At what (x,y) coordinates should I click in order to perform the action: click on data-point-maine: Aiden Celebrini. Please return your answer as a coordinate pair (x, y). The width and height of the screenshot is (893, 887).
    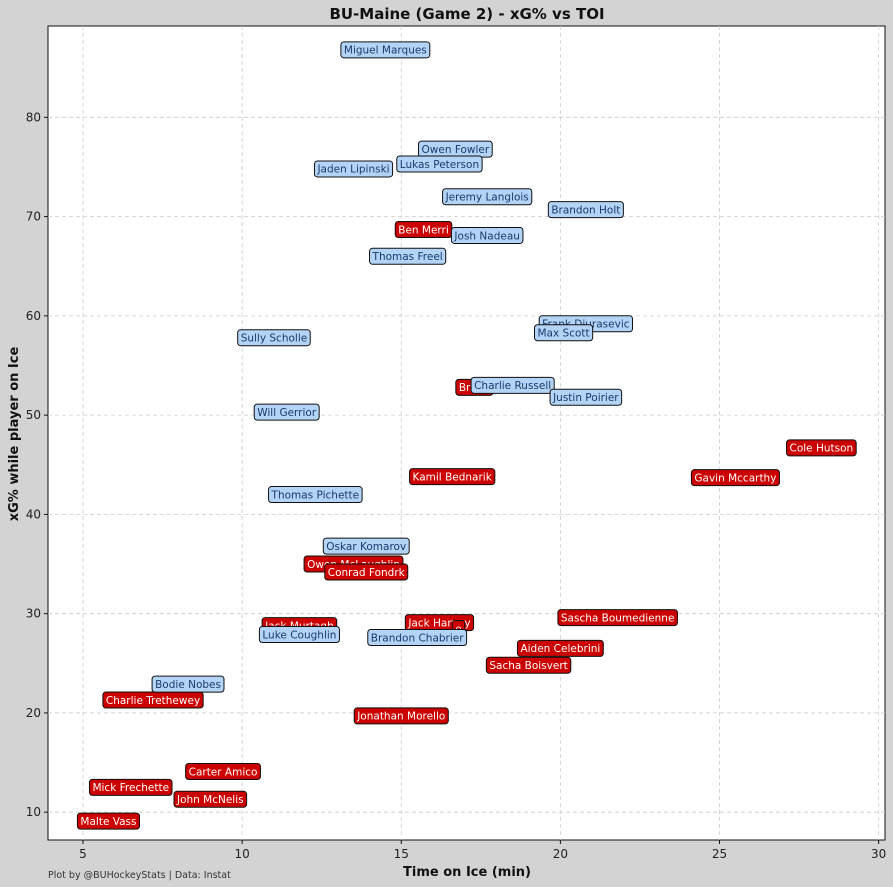
    Looking at the image, I should click on (560, 648).